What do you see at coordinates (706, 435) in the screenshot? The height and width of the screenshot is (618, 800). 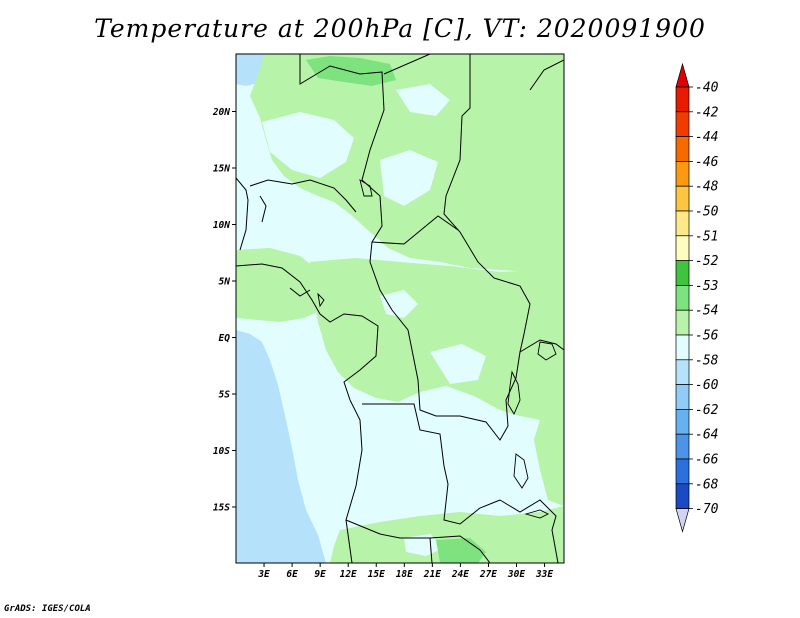 I see `colorbar-label: -64` at bounding box center [706, 435].